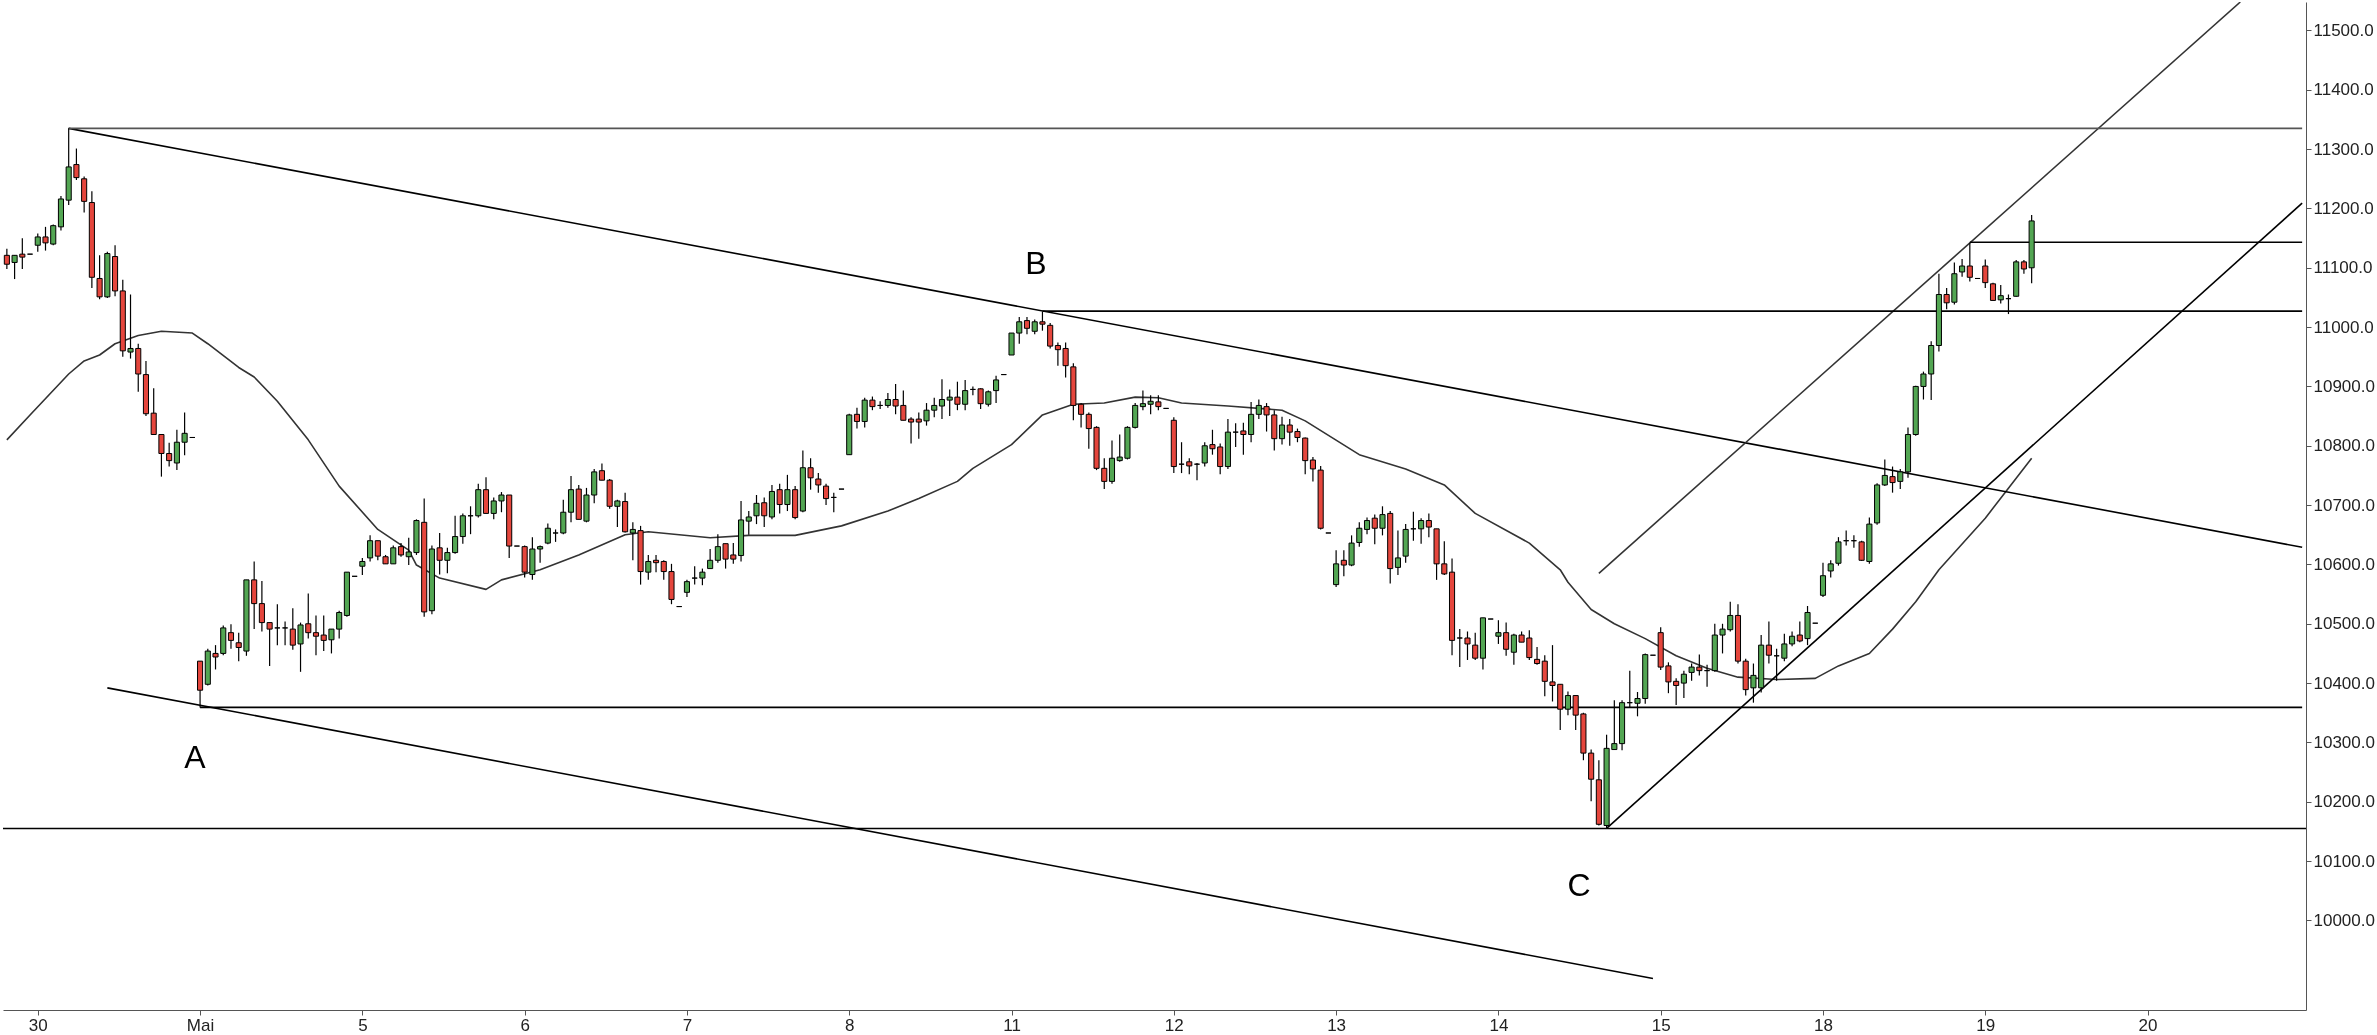  I want to click on y-tick-label: 10900.0, so click(2344, 386).